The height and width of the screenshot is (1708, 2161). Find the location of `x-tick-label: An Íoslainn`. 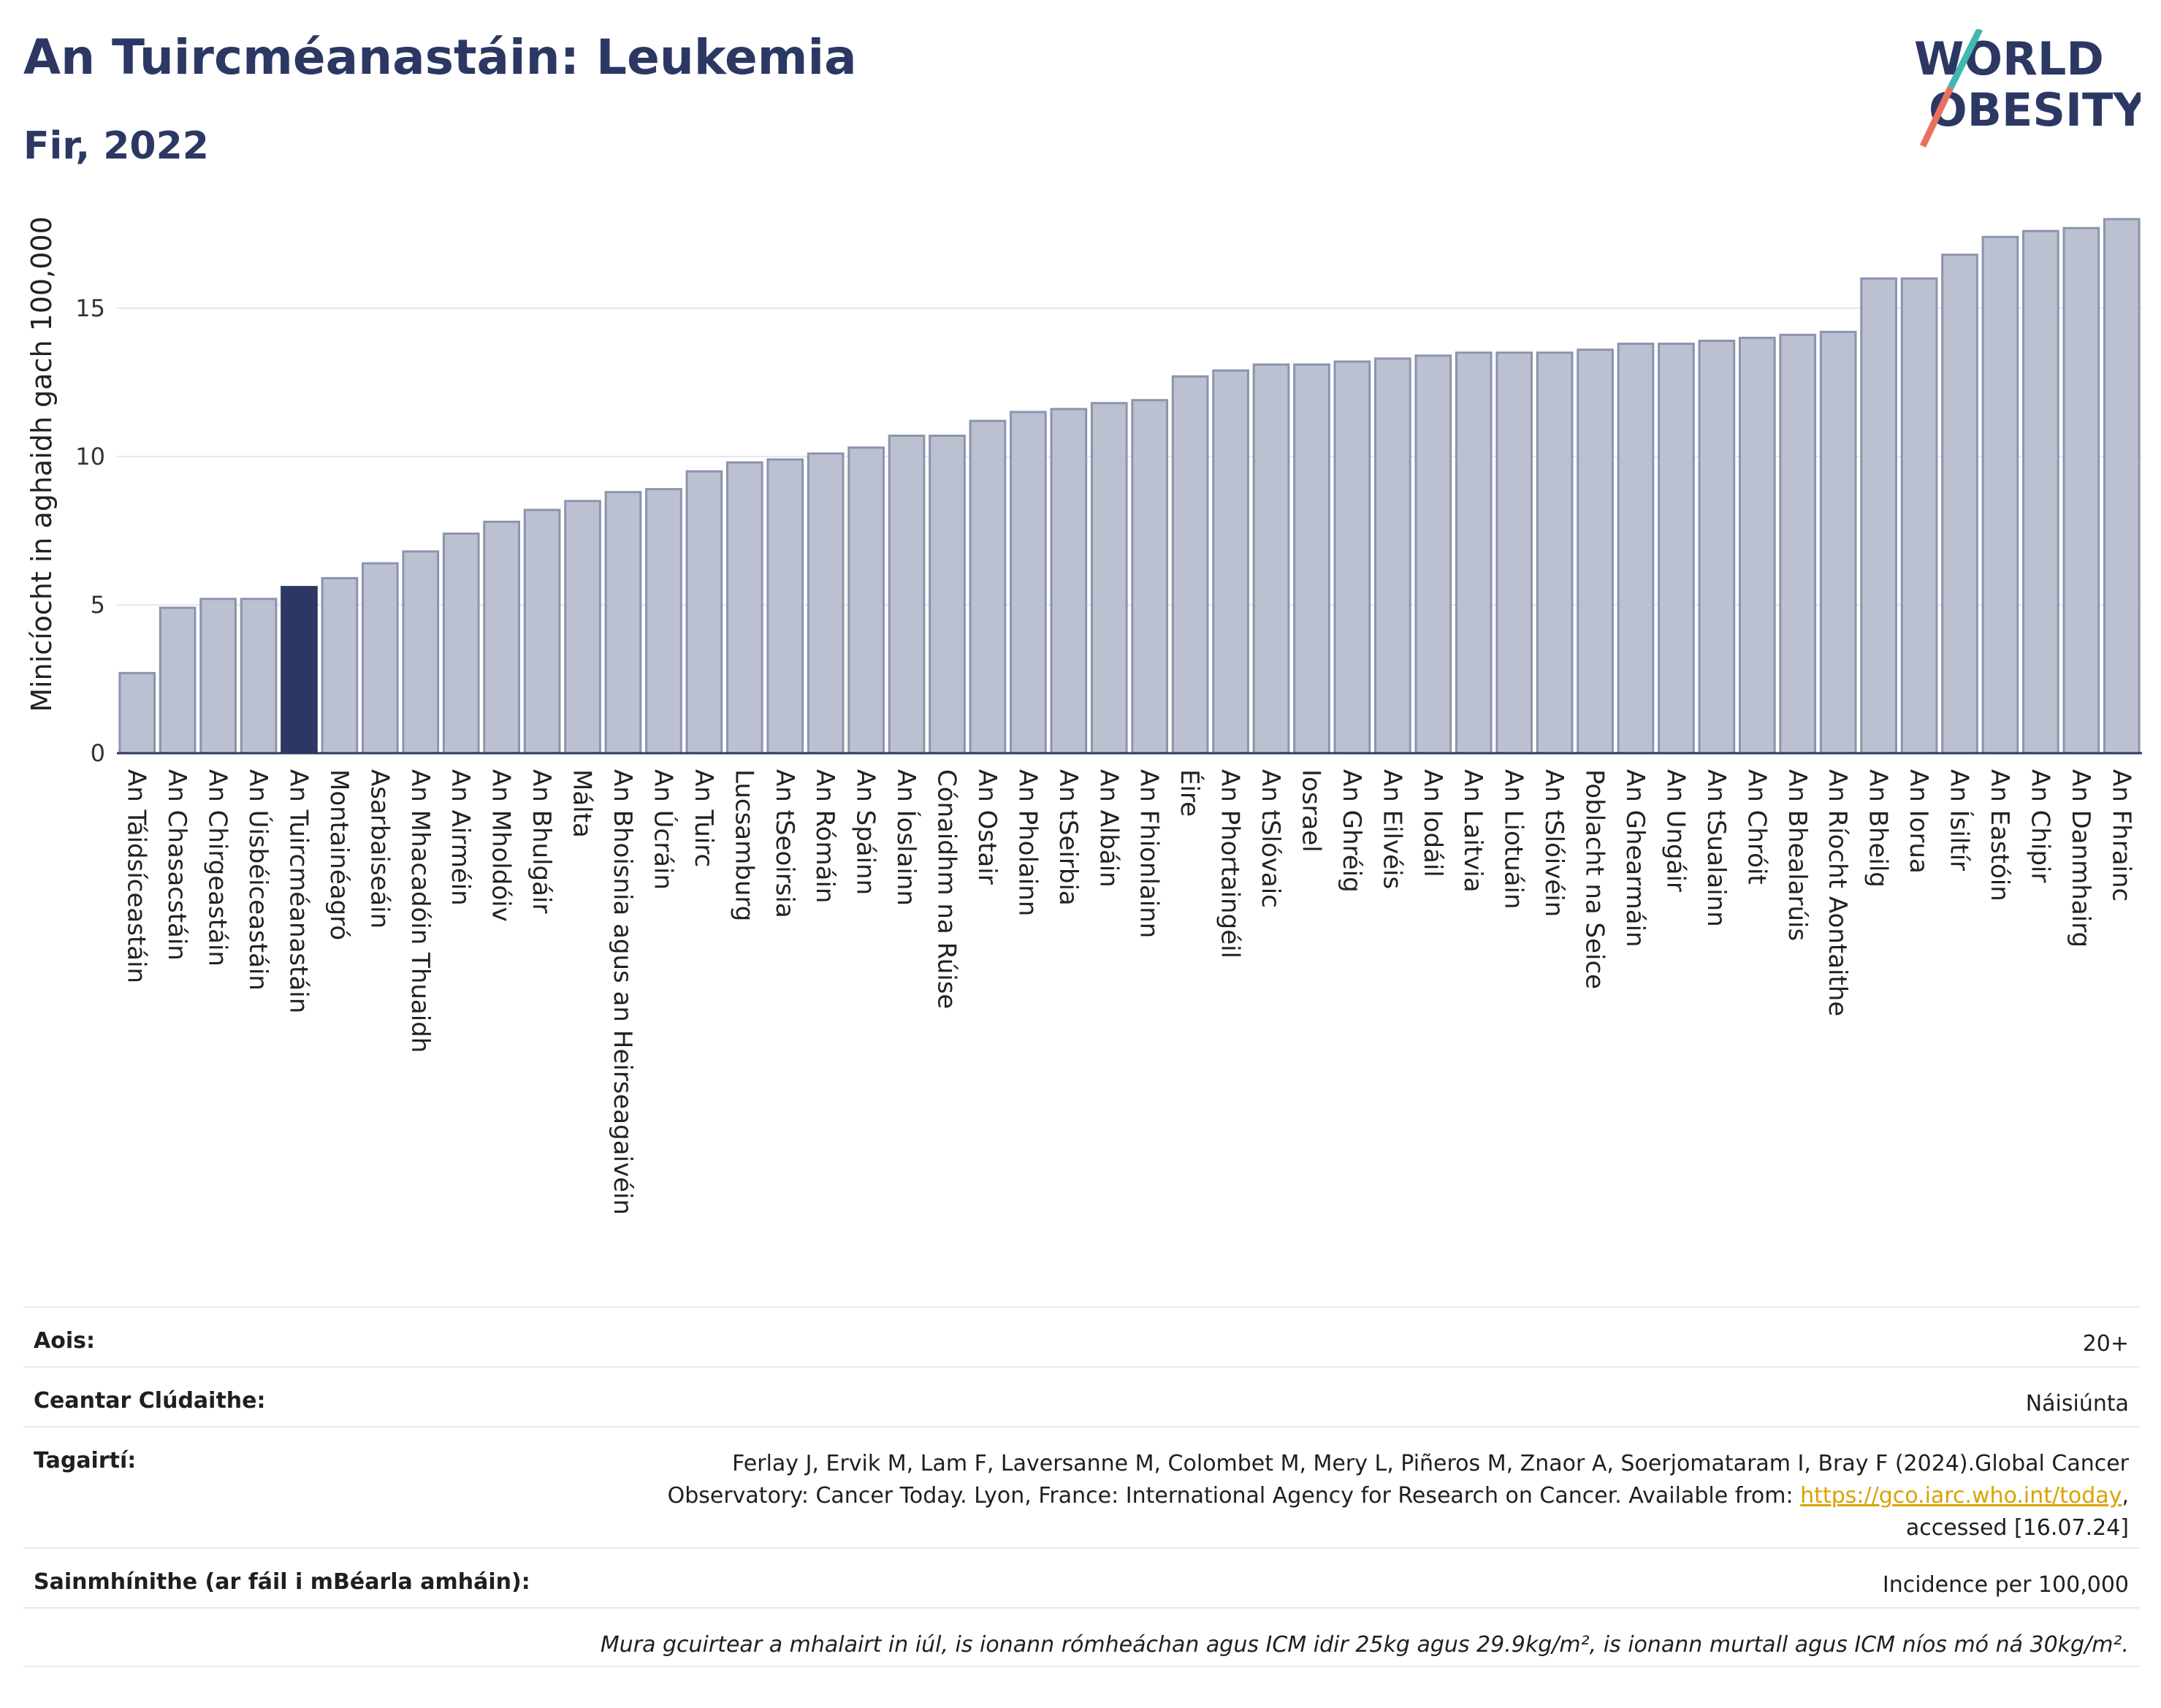

x-tick-label: An Íoslainn is located at coordinates (906, 838).